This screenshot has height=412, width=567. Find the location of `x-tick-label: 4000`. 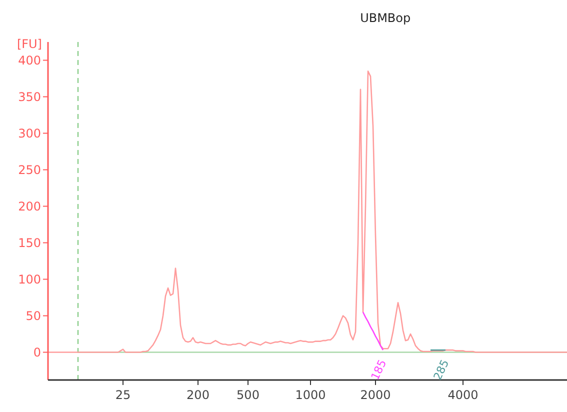

x-tick-label: 4000 is located at coordinates (463, 395).